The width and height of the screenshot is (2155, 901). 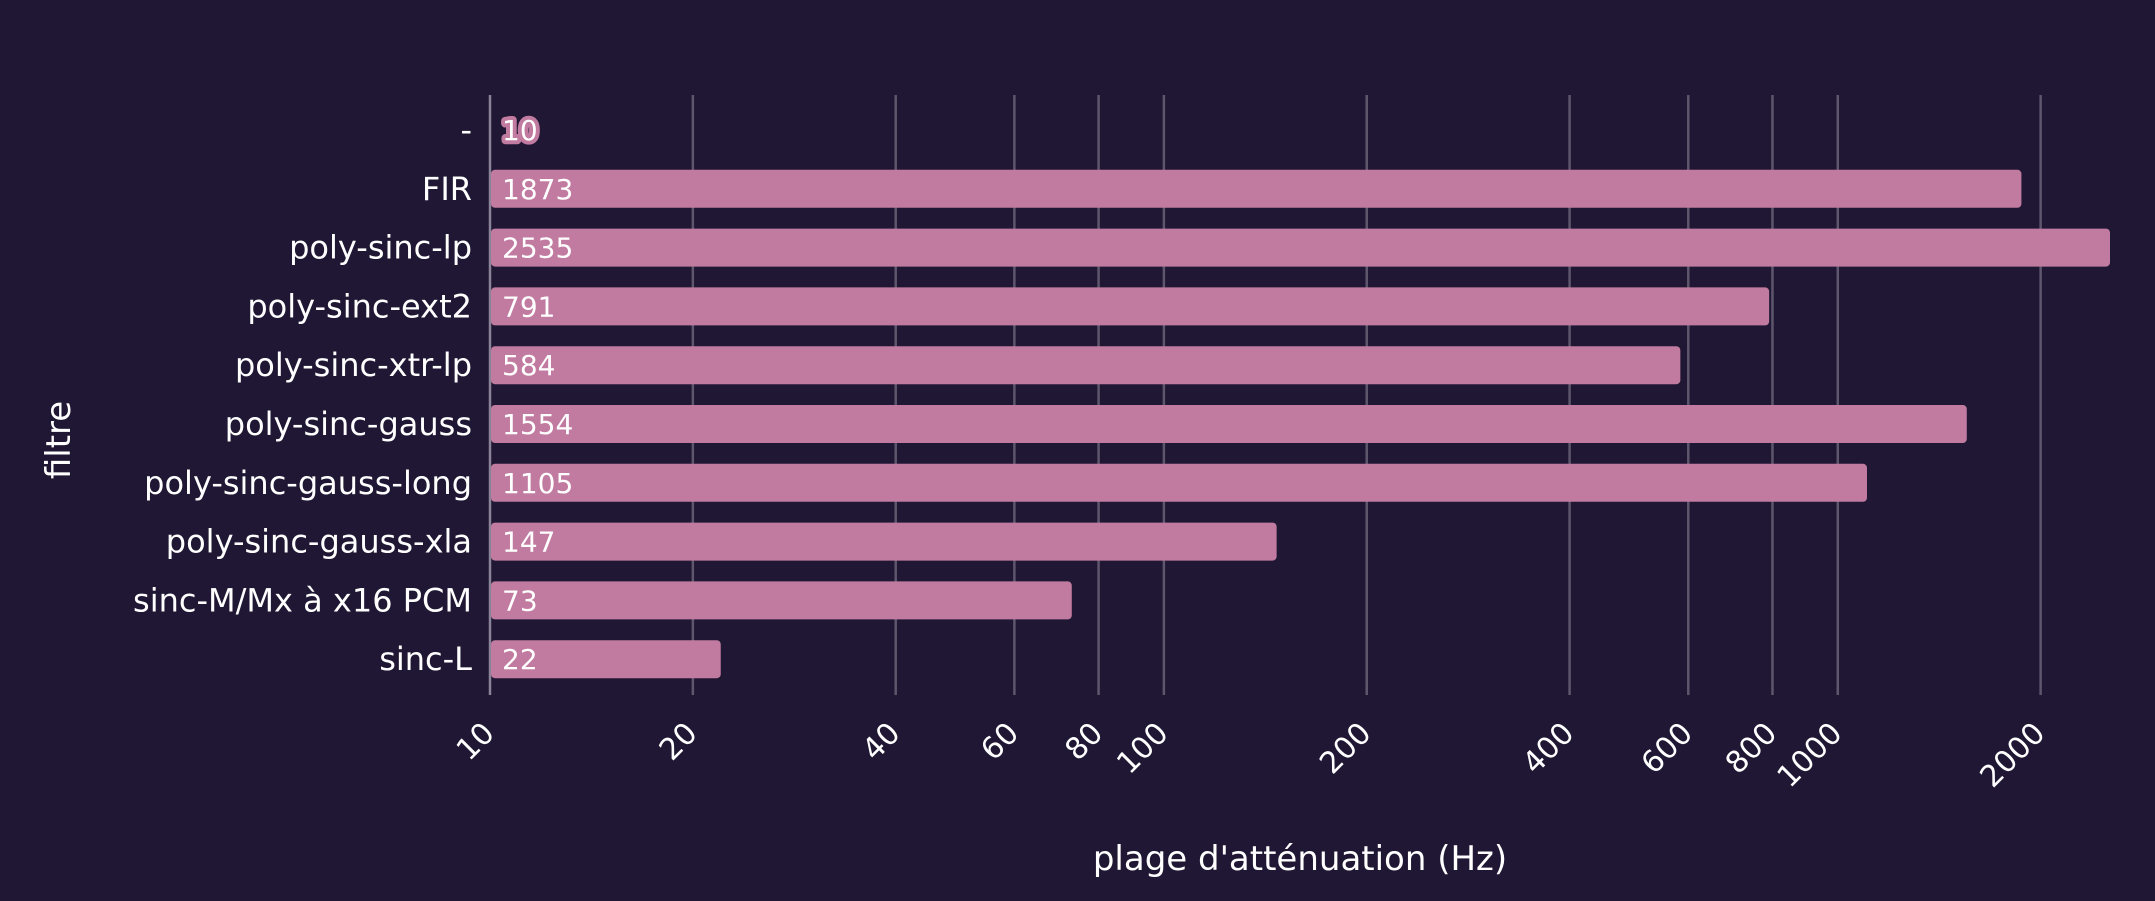 What do you see at coordinates (319, 542) in the screenshot?
I see `category-label: poly-sinc-gauss-xla` at bounding box center [319, 542].